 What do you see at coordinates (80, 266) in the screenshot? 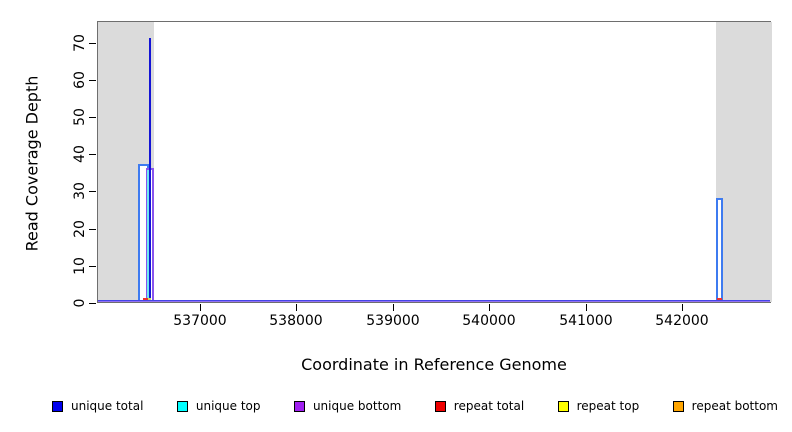
I see `y-tick-label: 10` at bounding box center [80, 266].